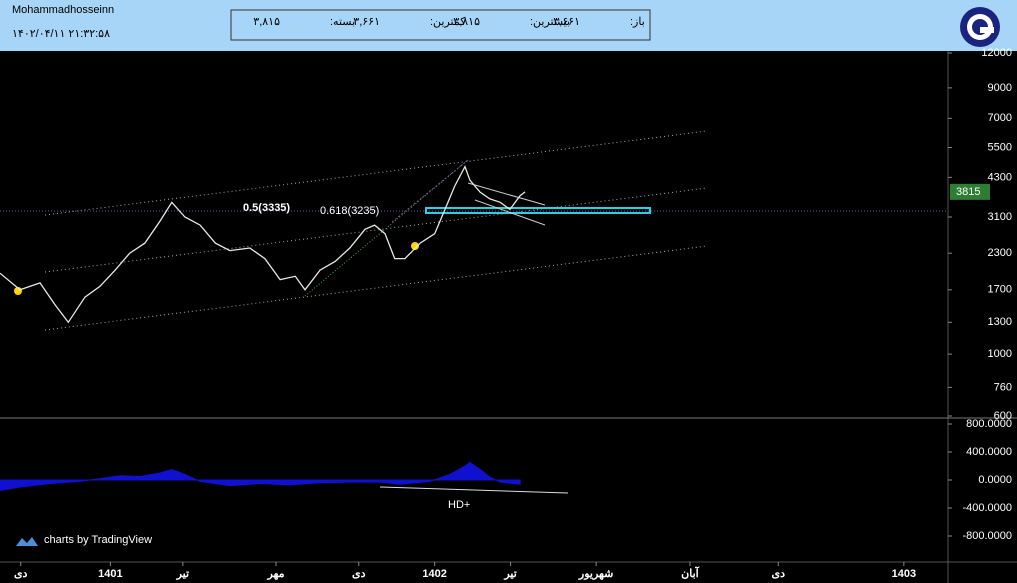 The height and width of the screenshot is (583, 1017). What do you see at coordinates (260, 476) in the screenshot?
I see `oscillator-area` at bounding box center [260, 476].